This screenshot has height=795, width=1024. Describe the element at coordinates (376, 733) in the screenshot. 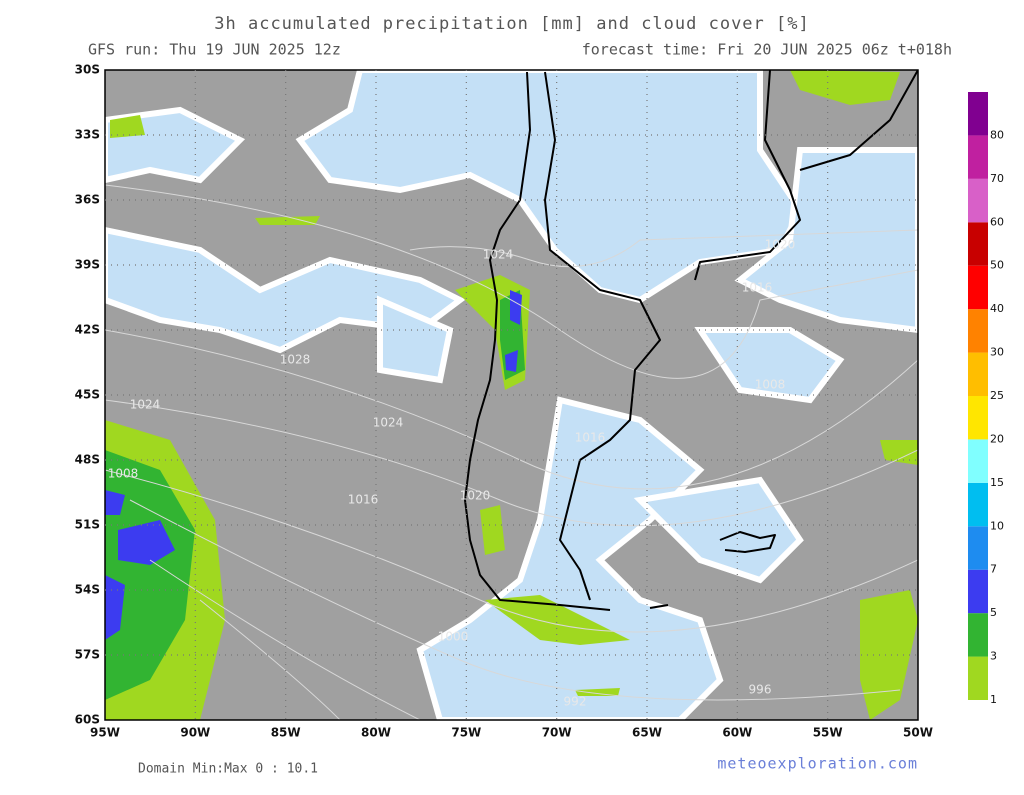

I see `lon-label: 80W` at that location.